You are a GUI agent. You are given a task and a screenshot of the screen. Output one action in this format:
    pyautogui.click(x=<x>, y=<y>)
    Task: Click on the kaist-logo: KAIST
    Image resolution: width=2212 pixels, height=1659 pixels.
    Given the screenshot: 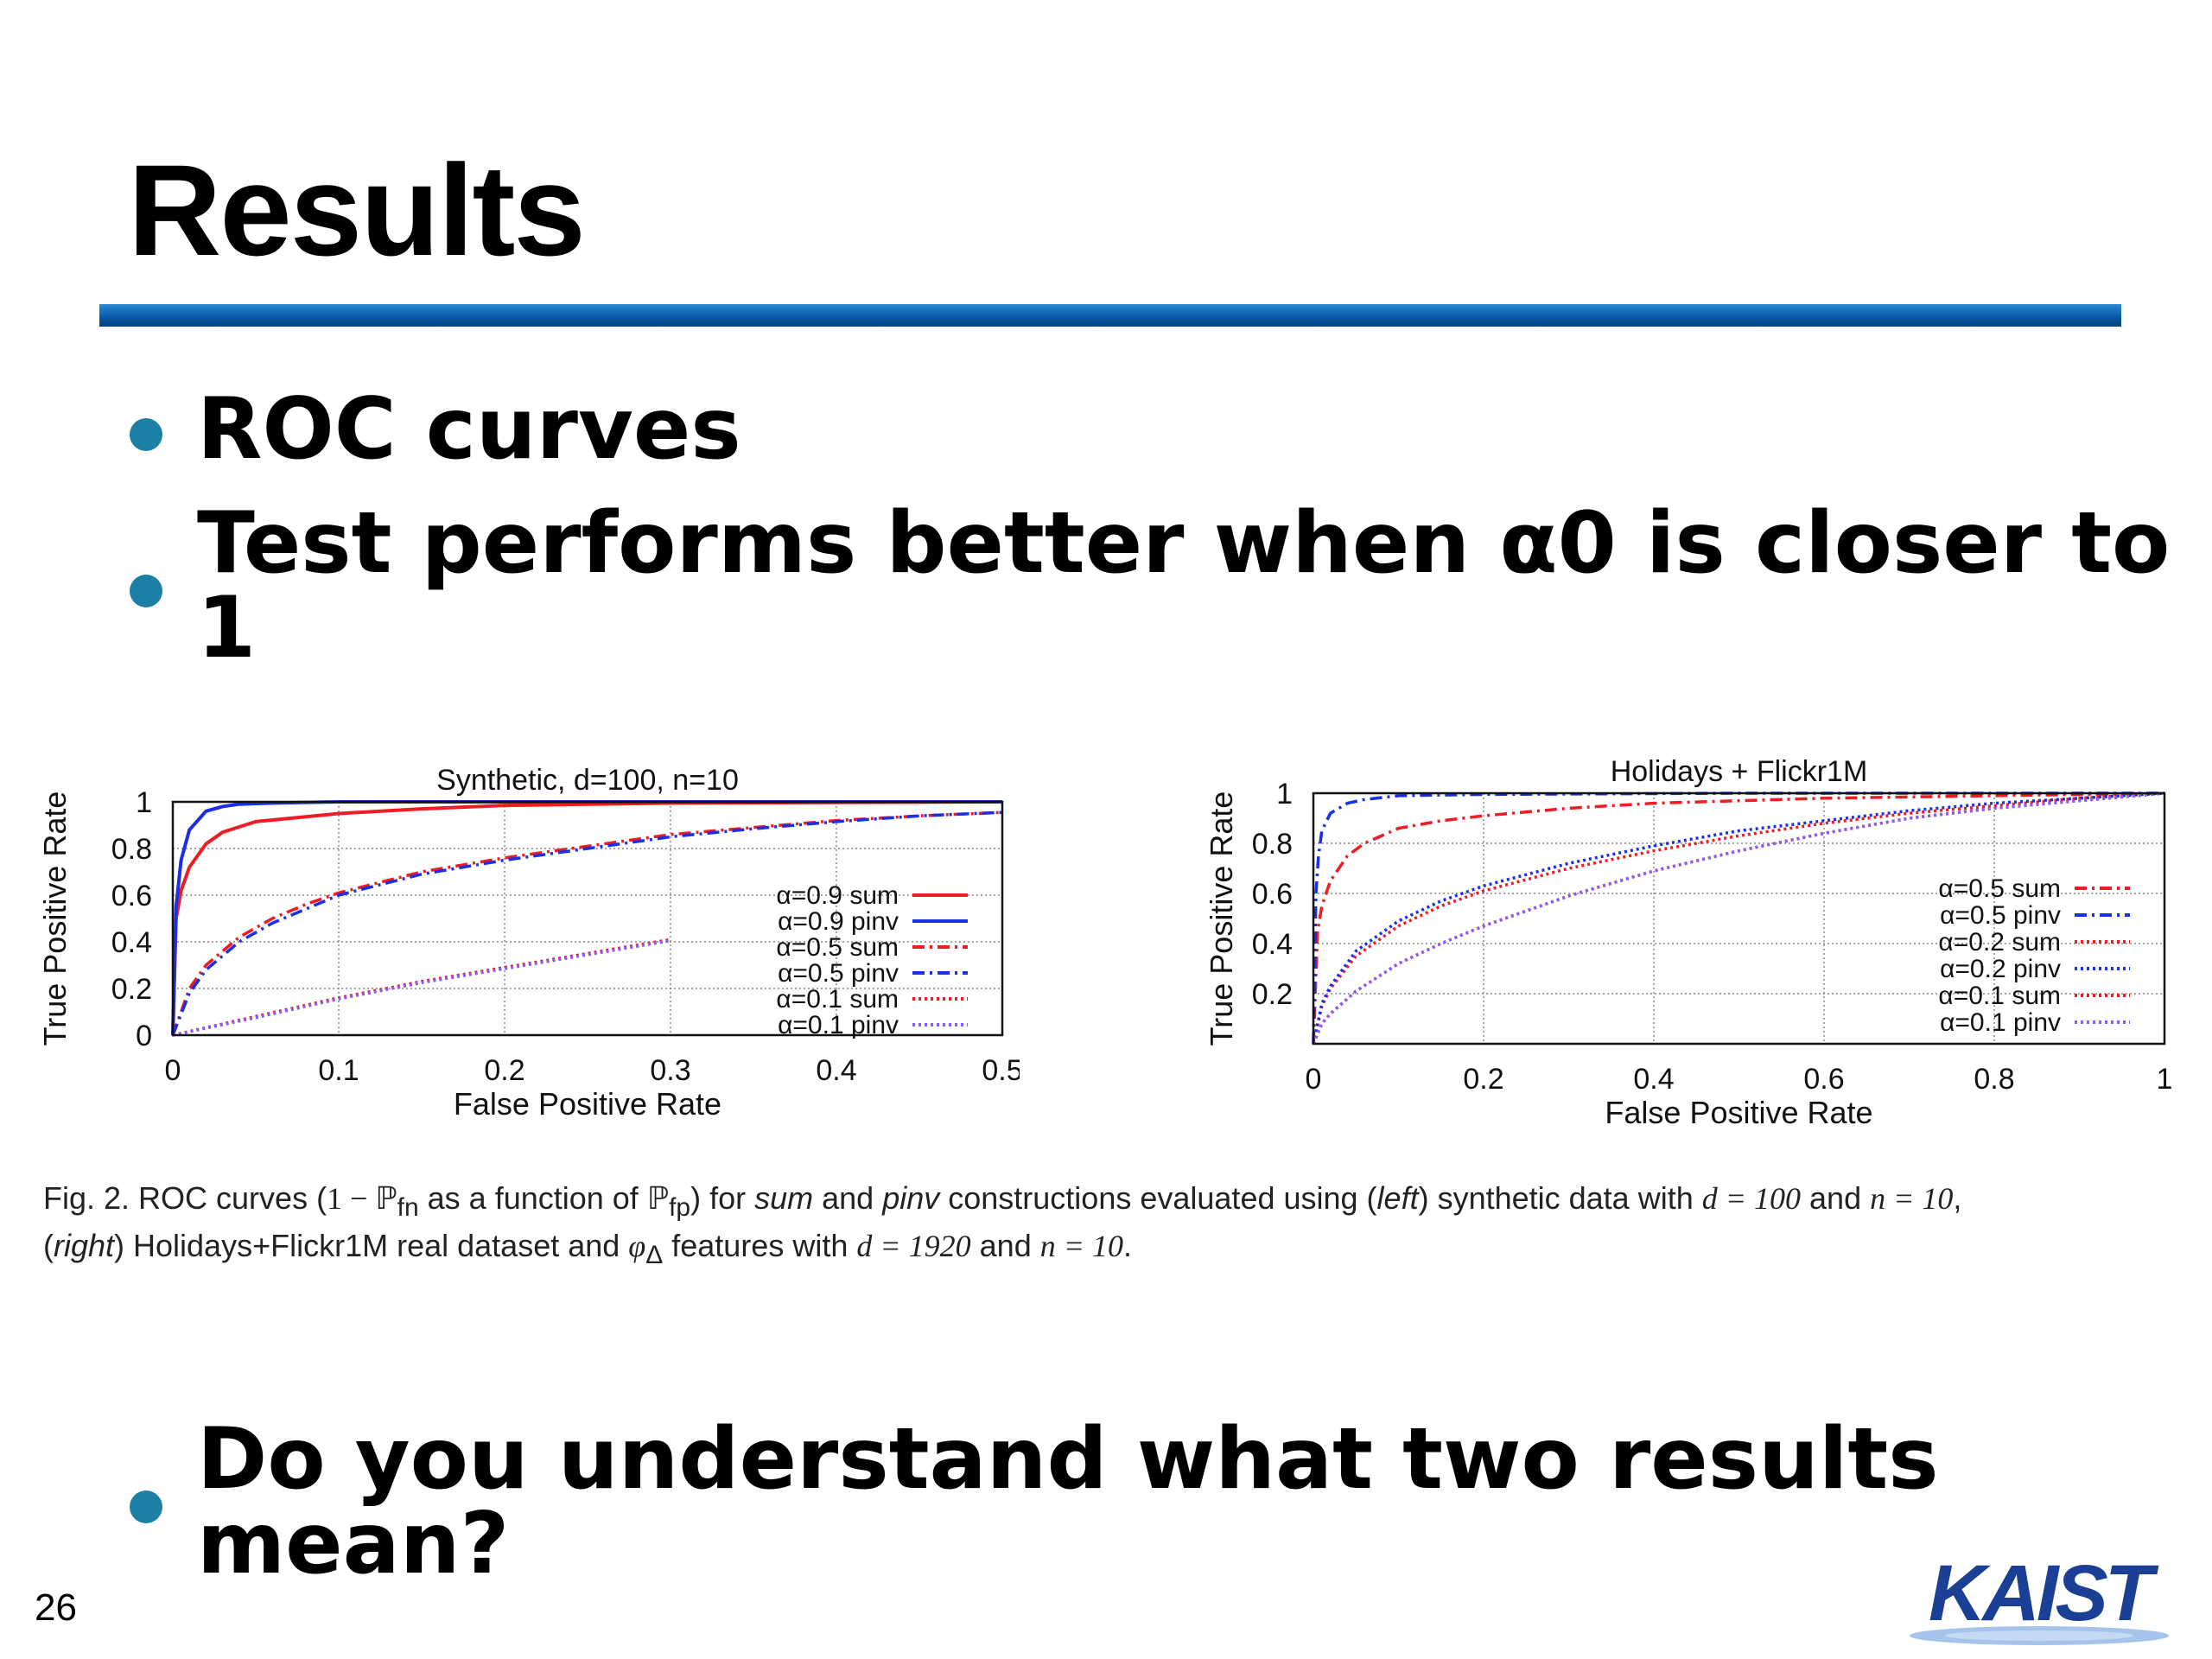 What is the action you would take?
    pyautogui.click(x=2039, y=1597)
    